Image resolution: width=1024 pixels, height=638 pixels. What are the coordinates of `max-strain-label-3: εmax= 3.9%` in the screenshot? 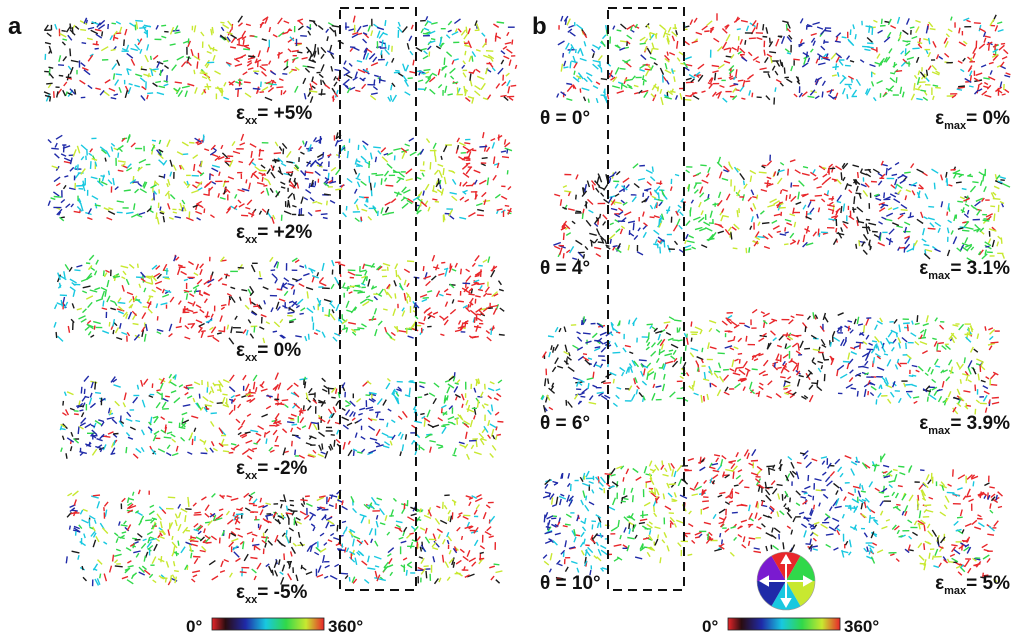 It's located at (964, 425).